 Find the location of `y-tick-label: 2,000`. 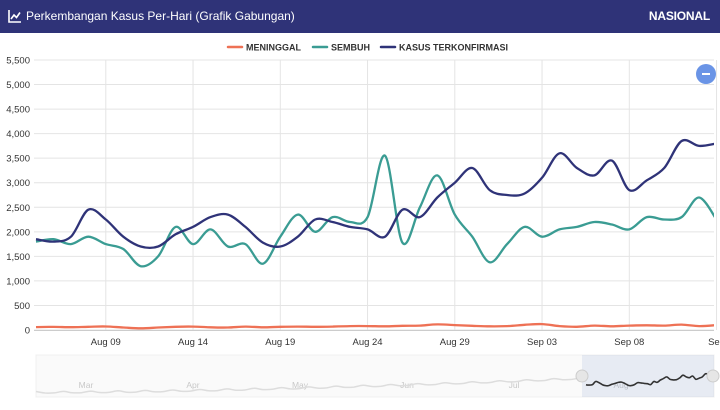

y-tick-label: 2,000 is located at coordinates (18, 232).